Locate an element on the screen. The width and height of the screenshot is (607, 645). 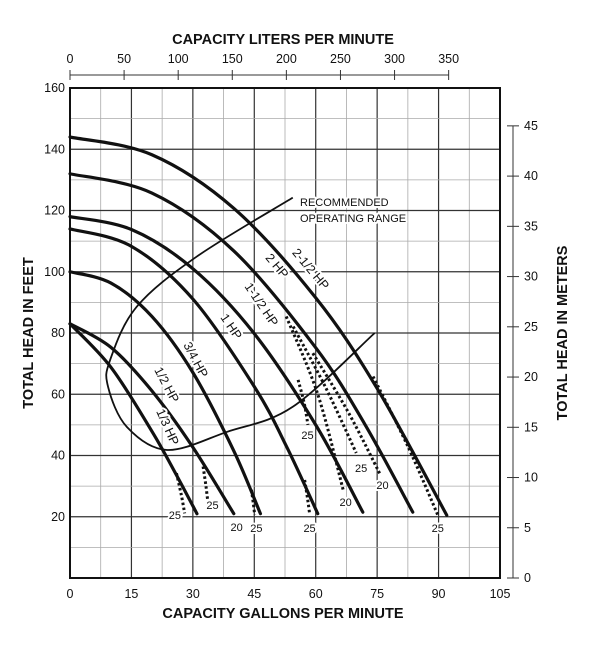
right-tick-label: 25 is located at coordinates (531, 327).